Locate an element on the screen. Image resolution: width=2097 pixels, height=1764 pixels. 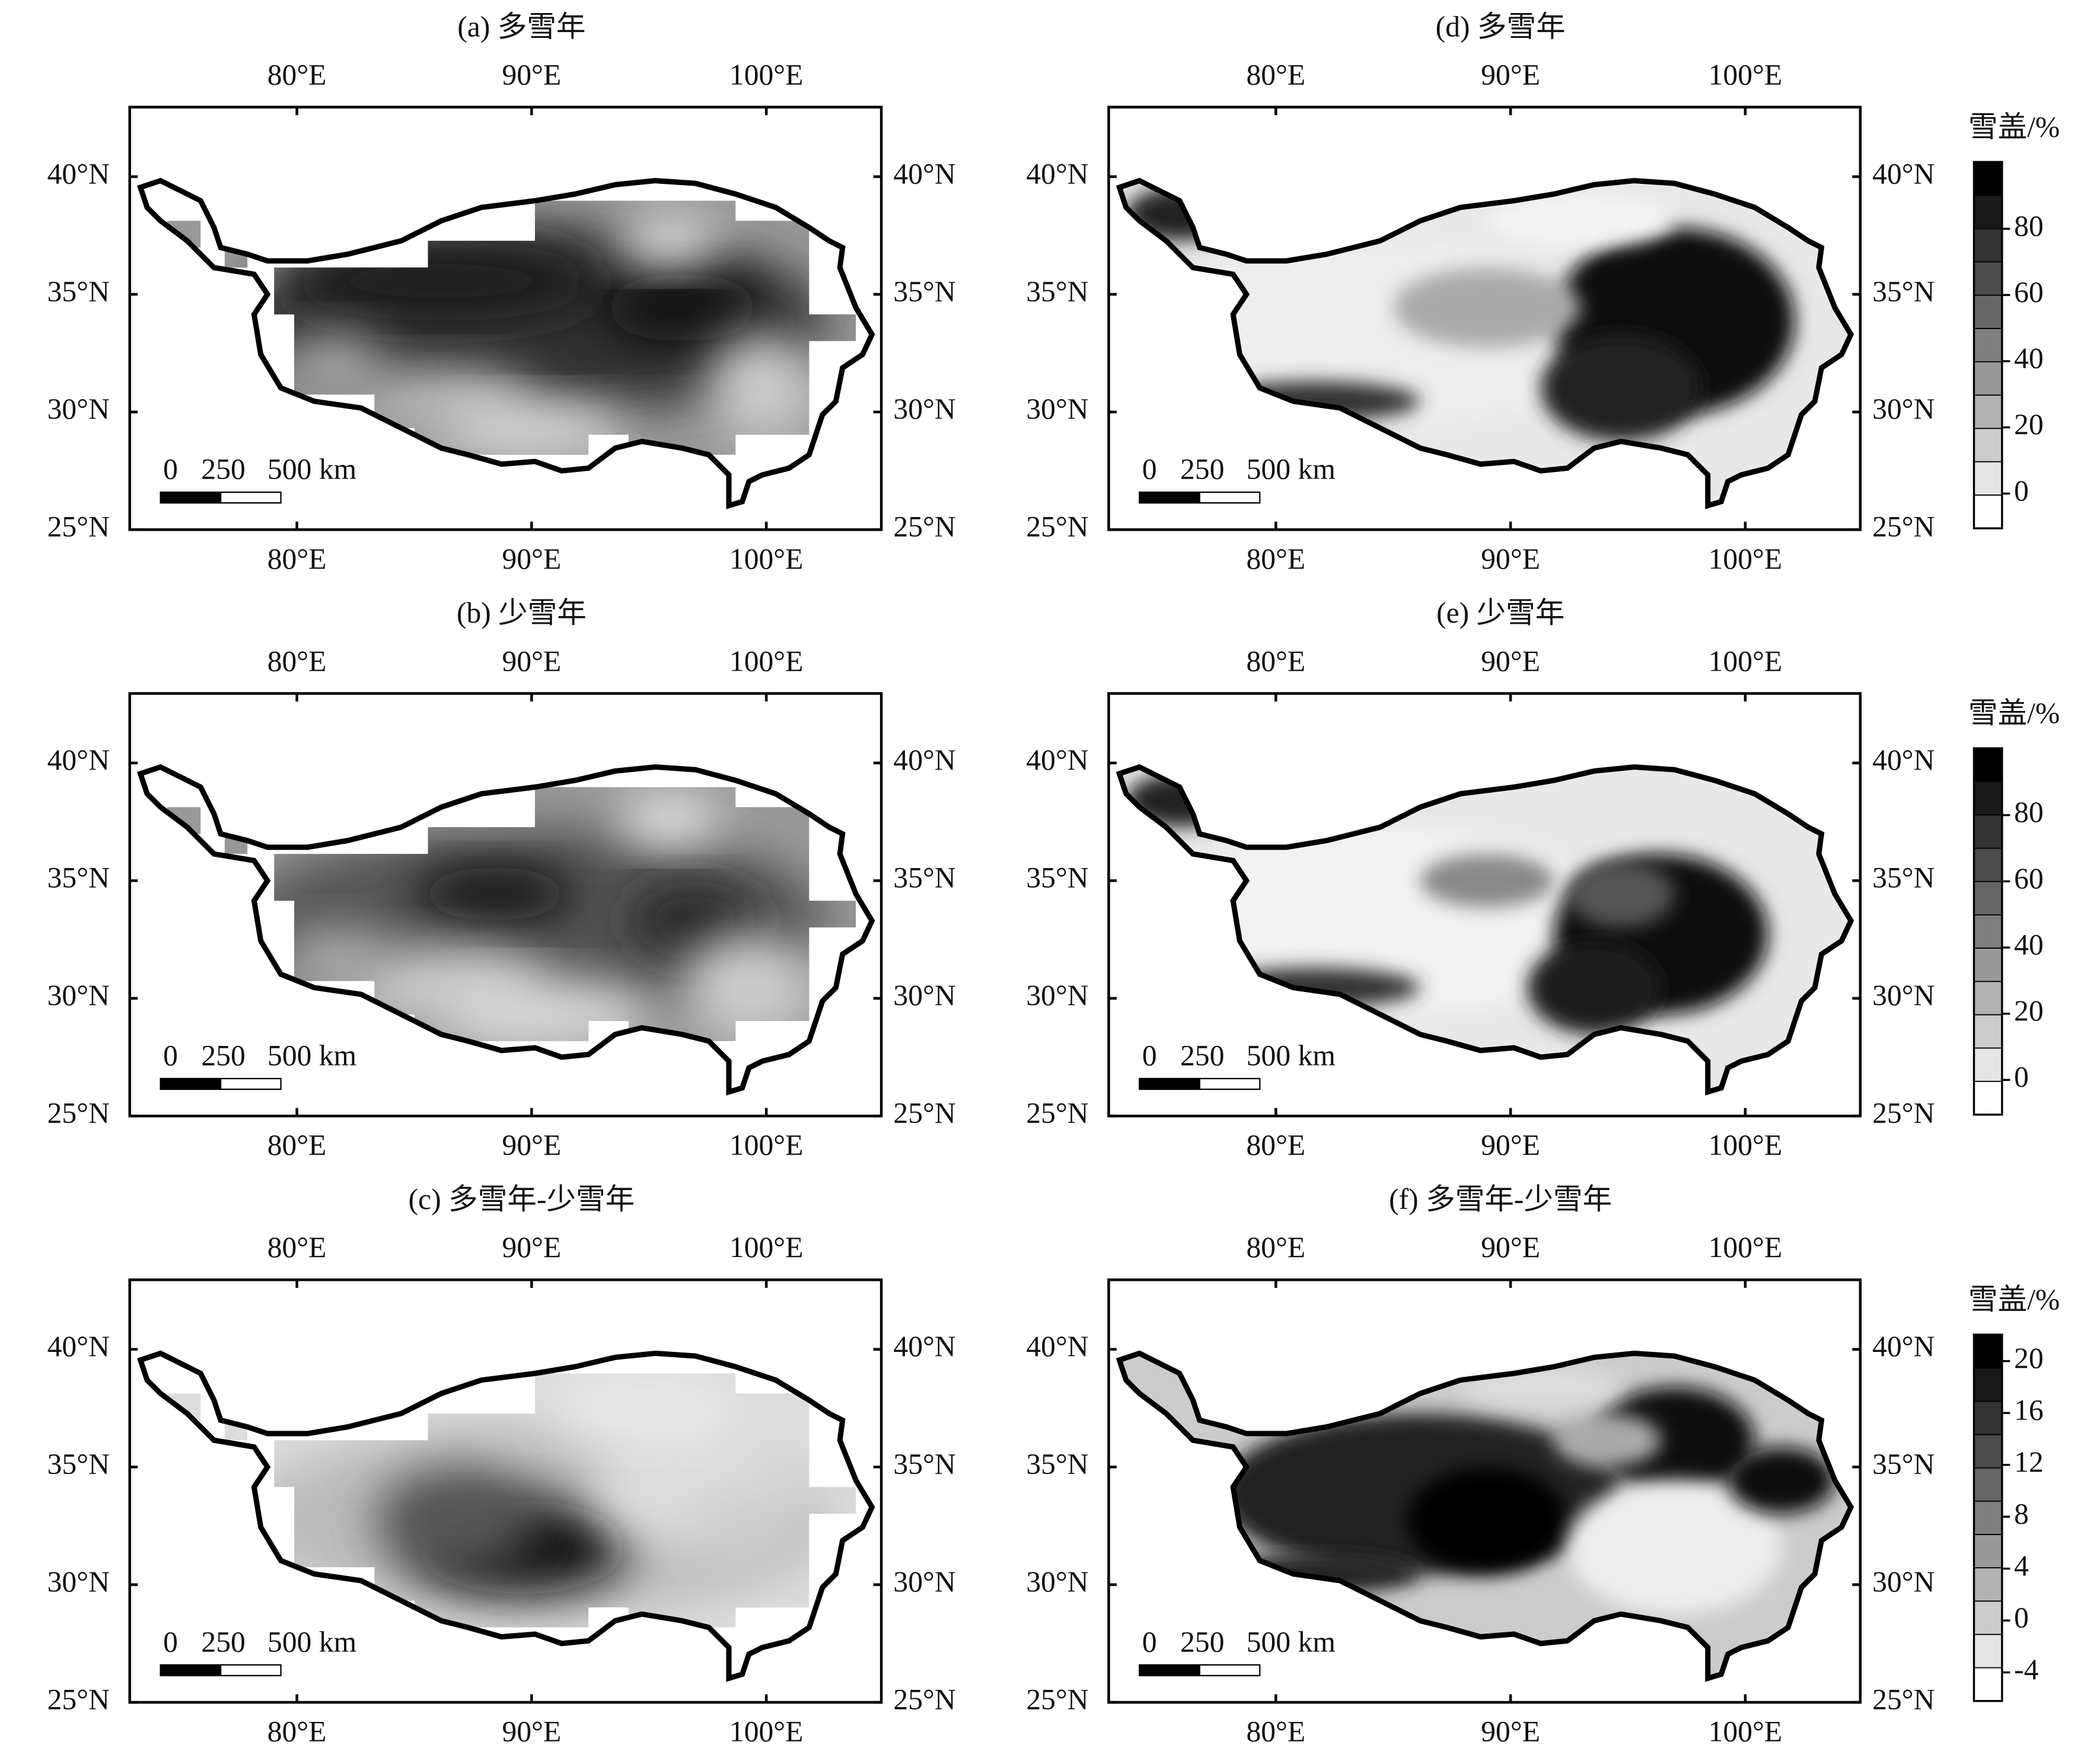
colorbar-tick-label: 80 is located at coordinates (2029, 812).